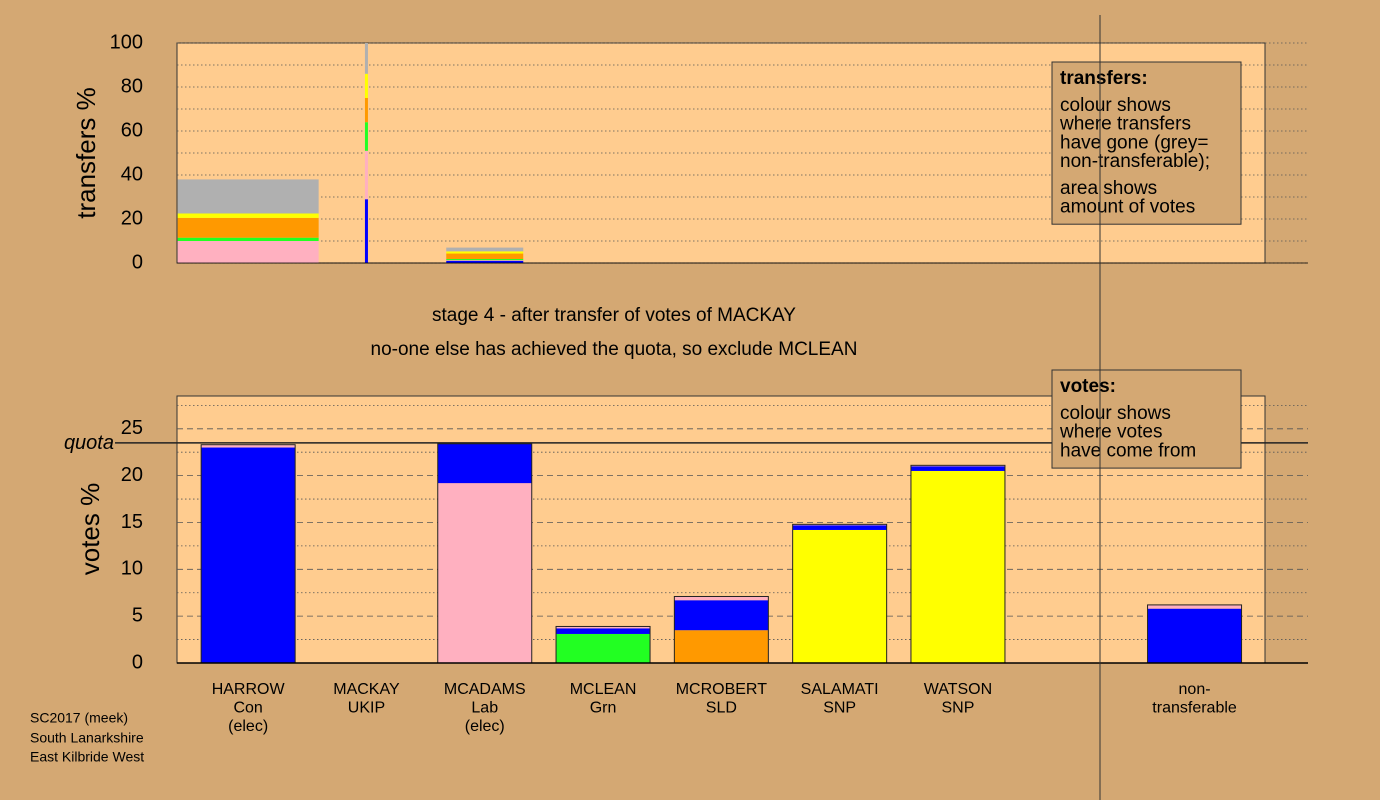  Describe the element at coordinates (132, 428) in the screenshot. I see `y-tick-label: 25` at that location.